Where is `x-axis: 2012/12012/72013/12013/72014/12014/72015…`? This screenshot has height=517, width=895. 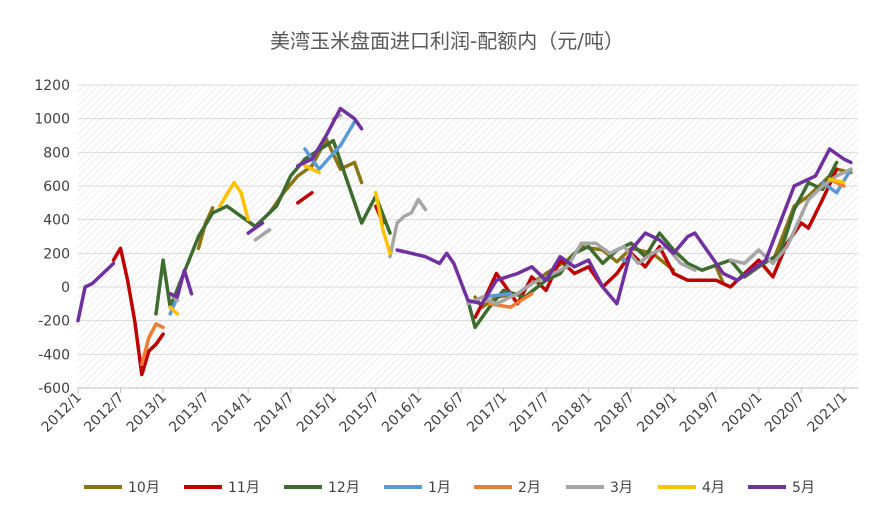 x-axis: 2012/12012/72013/12013/72014/12014/72015… is located at coordinates (448, 411).